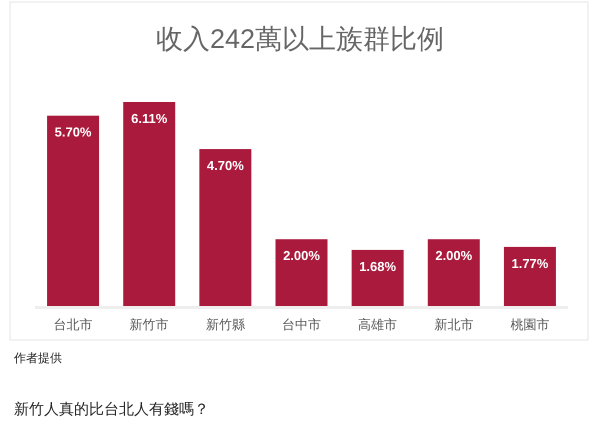  Describe the element at coordinates (530, 324) in the screenshot. I see `x-tick-label: 桃園市` at that location.